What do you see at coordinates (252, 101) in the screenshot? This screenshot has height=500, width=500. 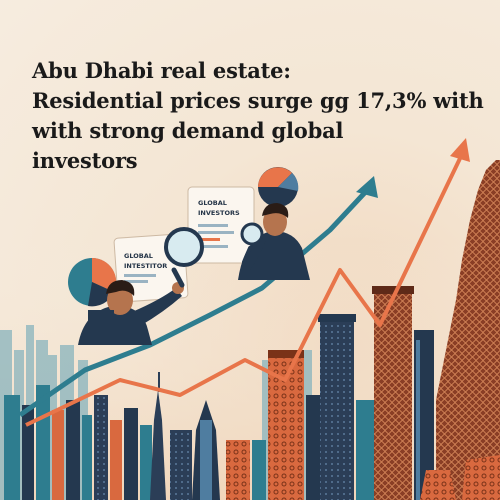 I see `headline-line-2: Residential prices surge gg 17,3% with` at bounding box center [252, 101].